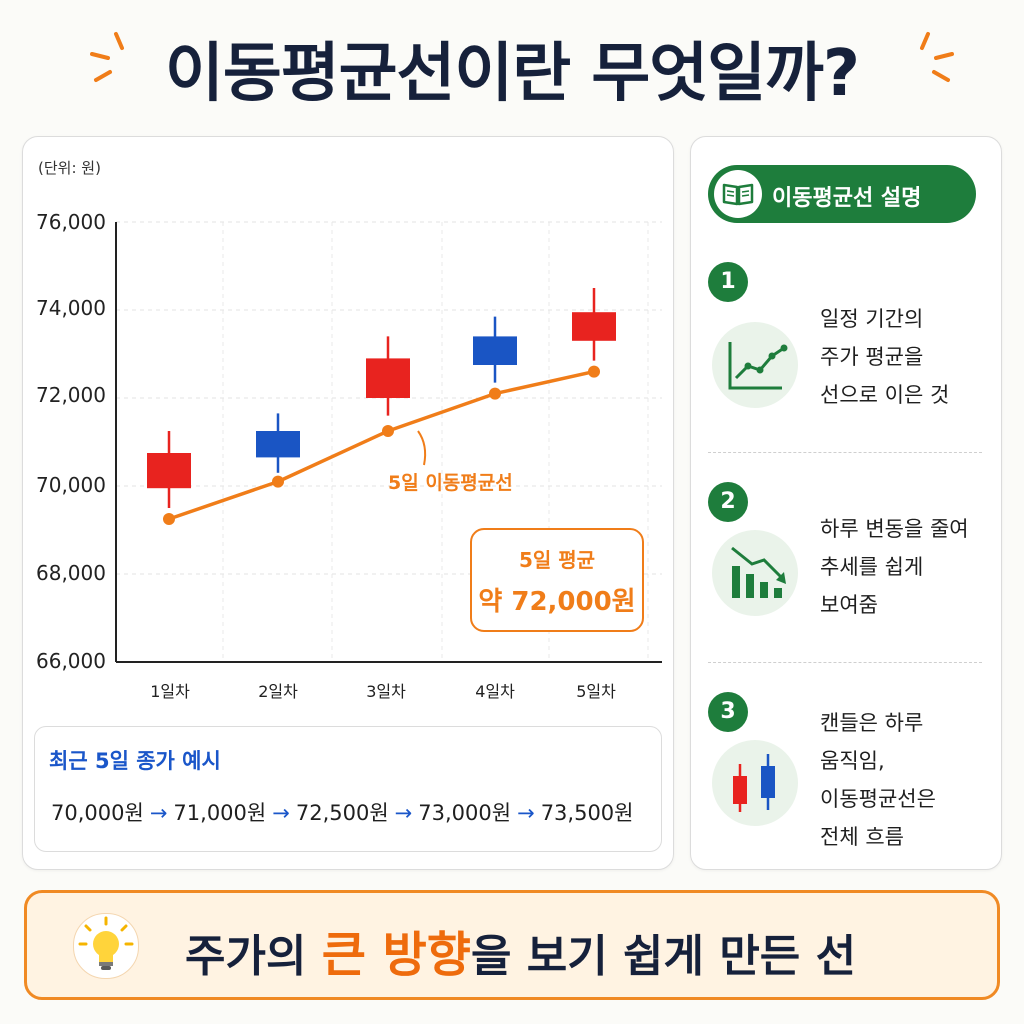 Image resolution: width=1024 pixels, height=1024 pixels. Describe the element at coordinates (71, 661) in the screenshot. I see `y-tick-label: 66,000` at that location.